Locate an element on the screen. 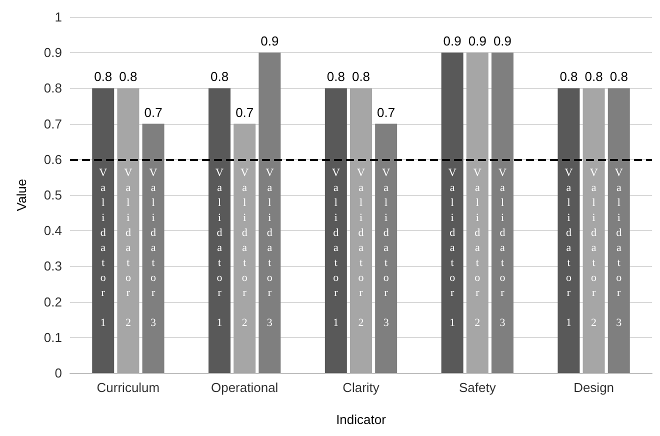  y-tick-label: 0.5 is located at coordinates (53, 195).